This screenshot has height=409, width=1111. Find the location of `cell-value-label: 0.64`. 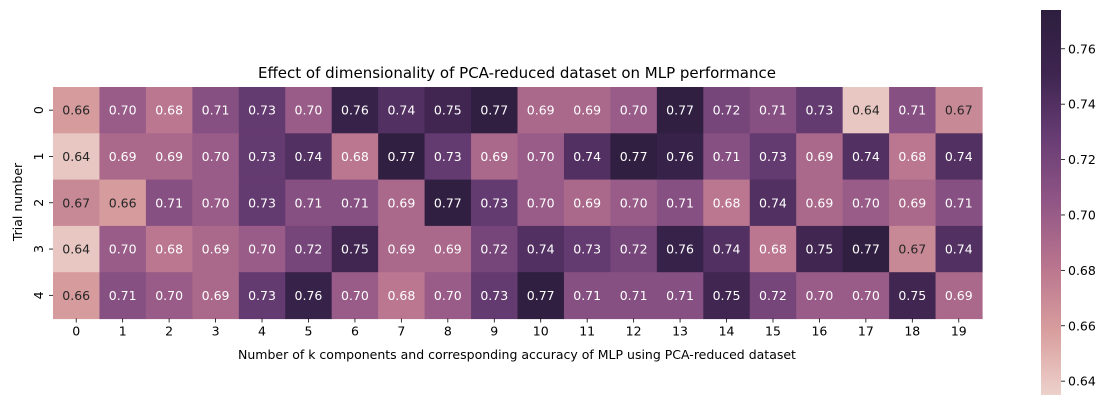

cell-value-label: 0.64 is located at coordinates (76, 249).